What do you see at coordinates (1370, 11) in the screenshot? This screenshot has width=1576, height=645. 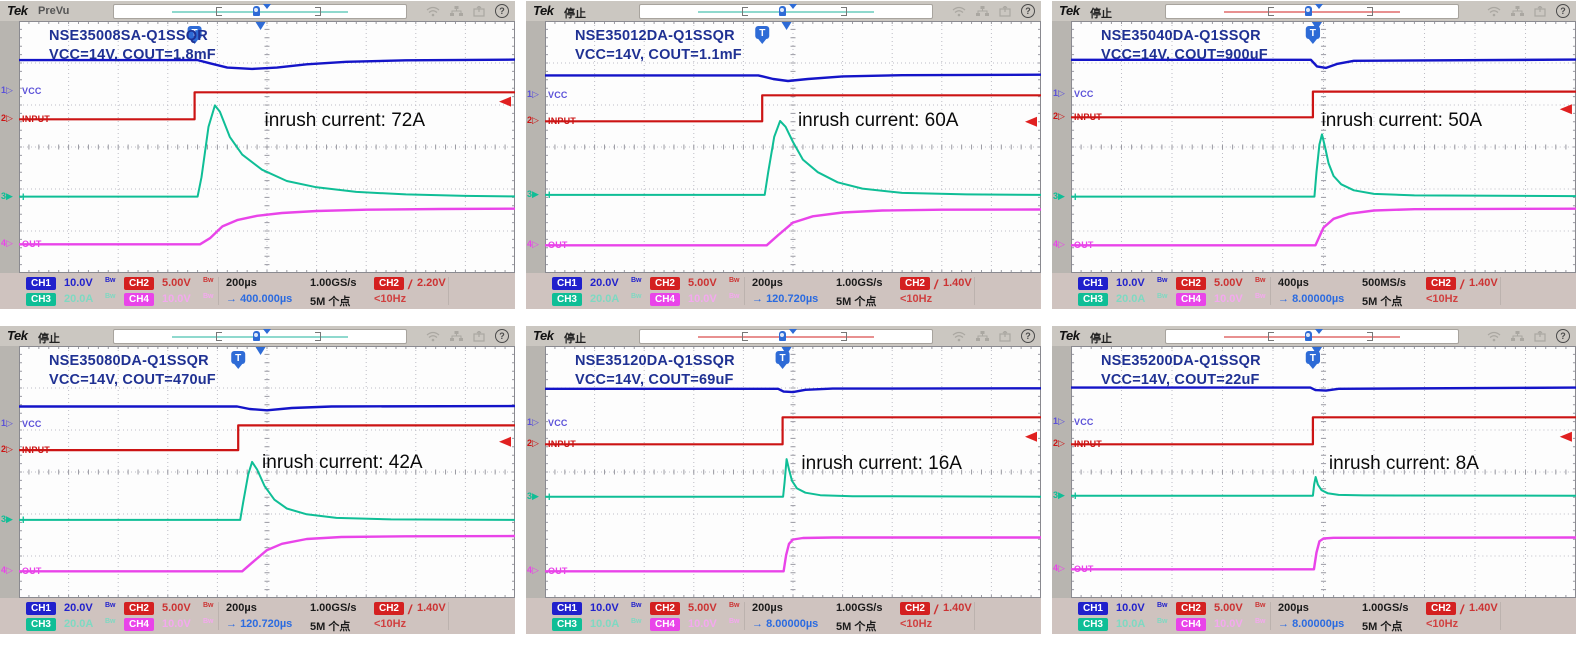 I see `zoom-bracket-right` at bounding box center [1370, 11].